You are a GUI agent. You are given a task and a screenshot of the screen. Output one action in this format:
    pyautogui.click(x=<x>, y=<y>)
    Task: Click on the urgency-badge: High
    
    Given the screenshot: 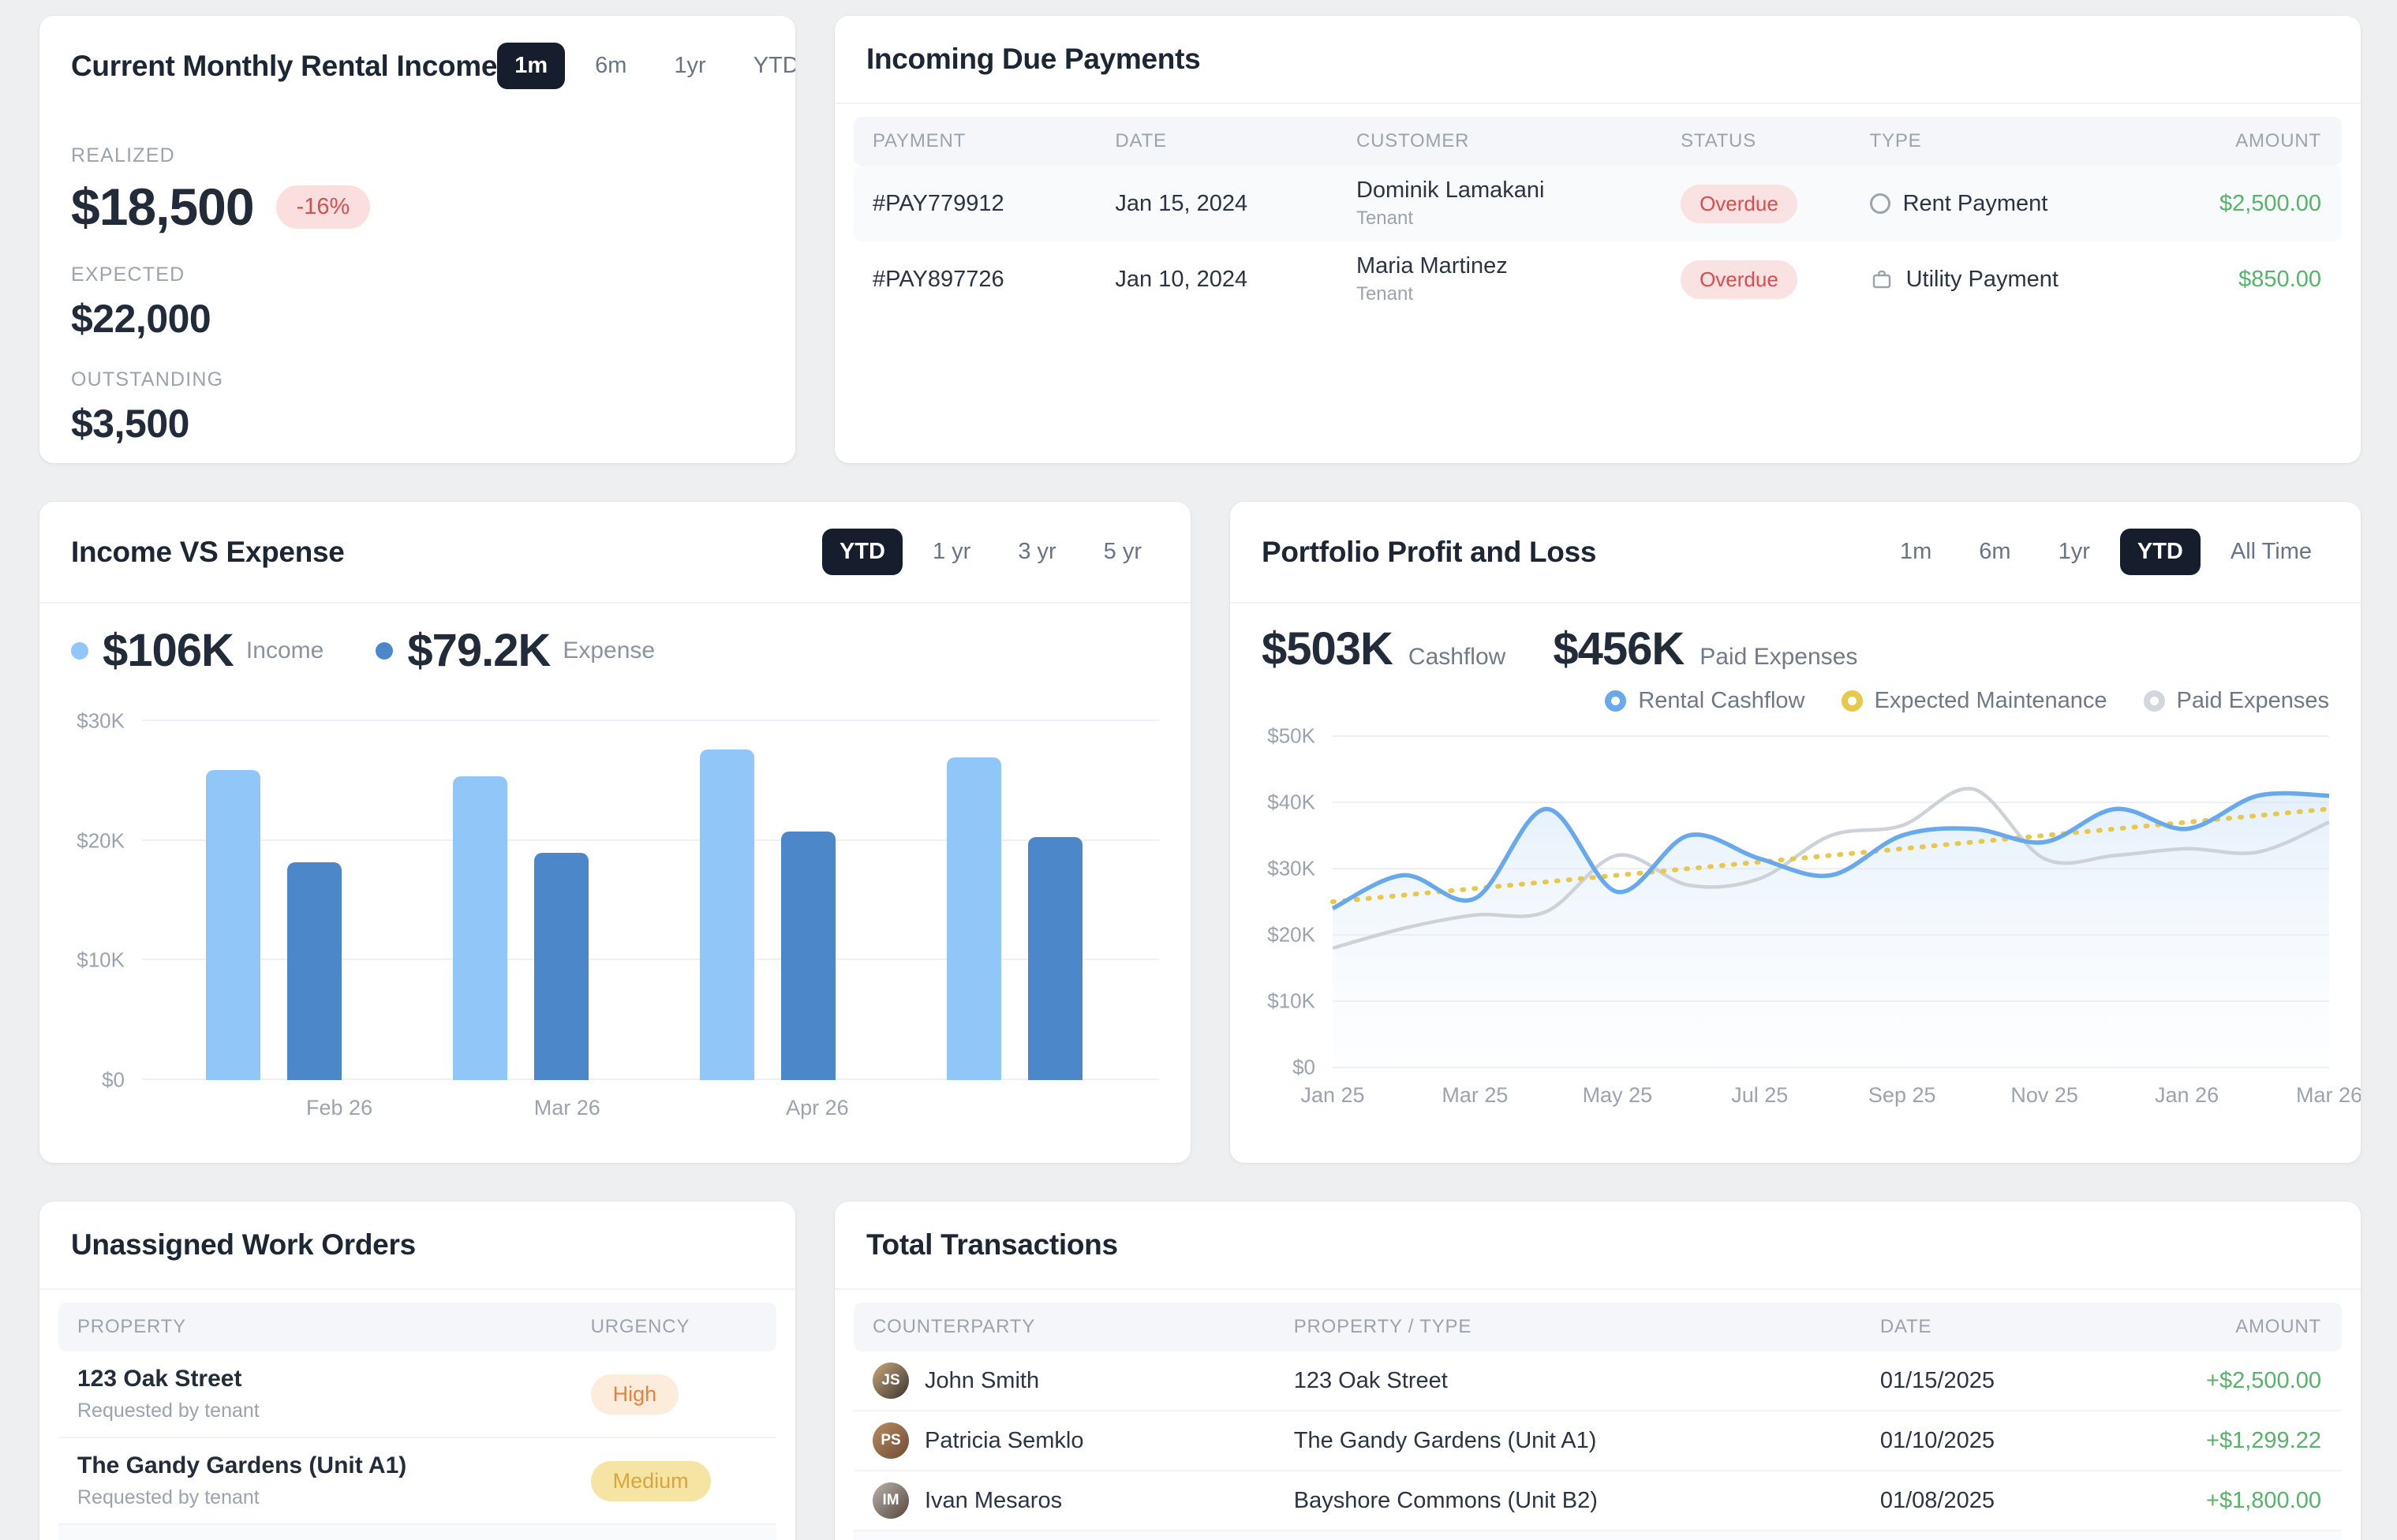 What is the action you would take?
    pyautogui.click(x=634, y=1394)
    